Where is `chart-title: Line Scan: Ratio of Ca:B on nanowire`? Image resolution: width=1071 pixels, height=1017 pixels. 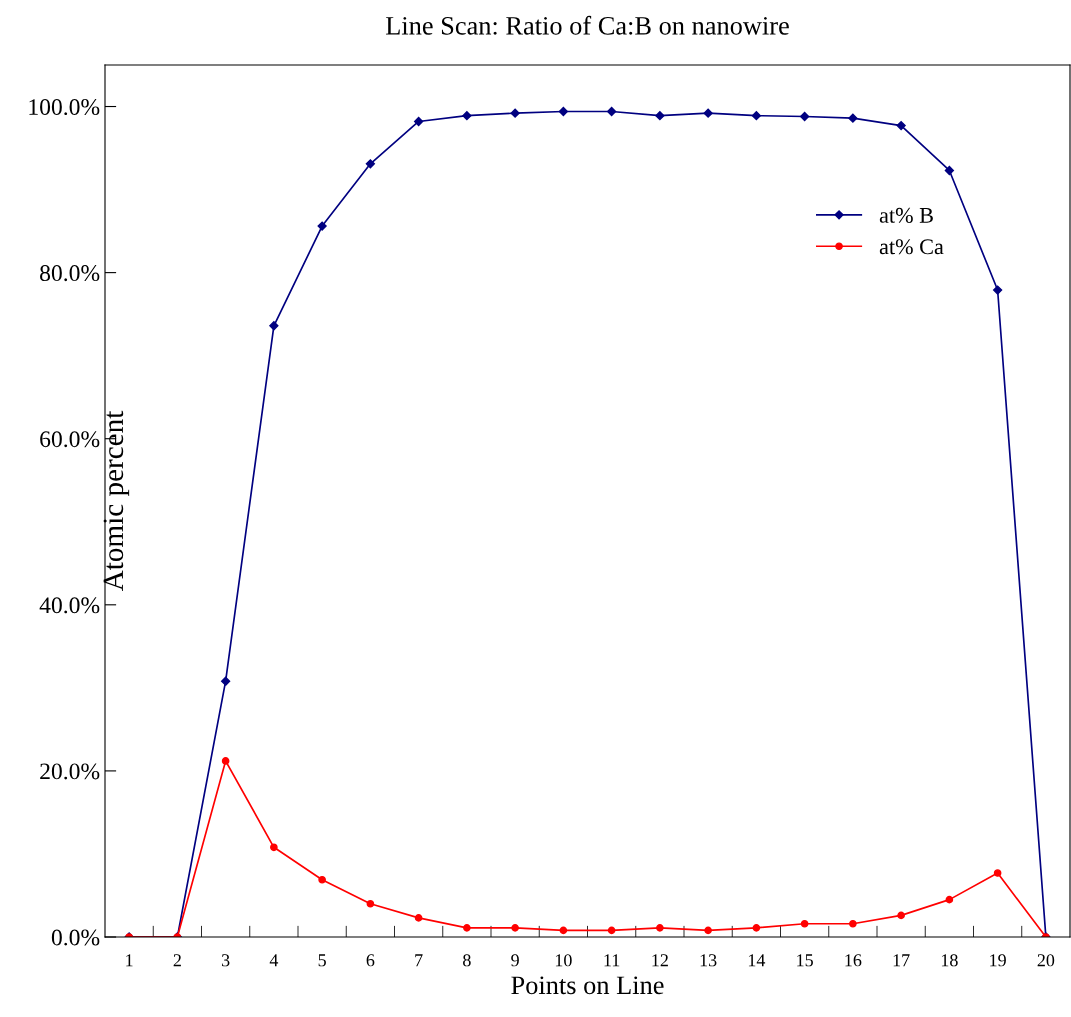
chart-title: Line Scan: Ratio of Ca:B on nanowire is located at coordinates (587, 25).